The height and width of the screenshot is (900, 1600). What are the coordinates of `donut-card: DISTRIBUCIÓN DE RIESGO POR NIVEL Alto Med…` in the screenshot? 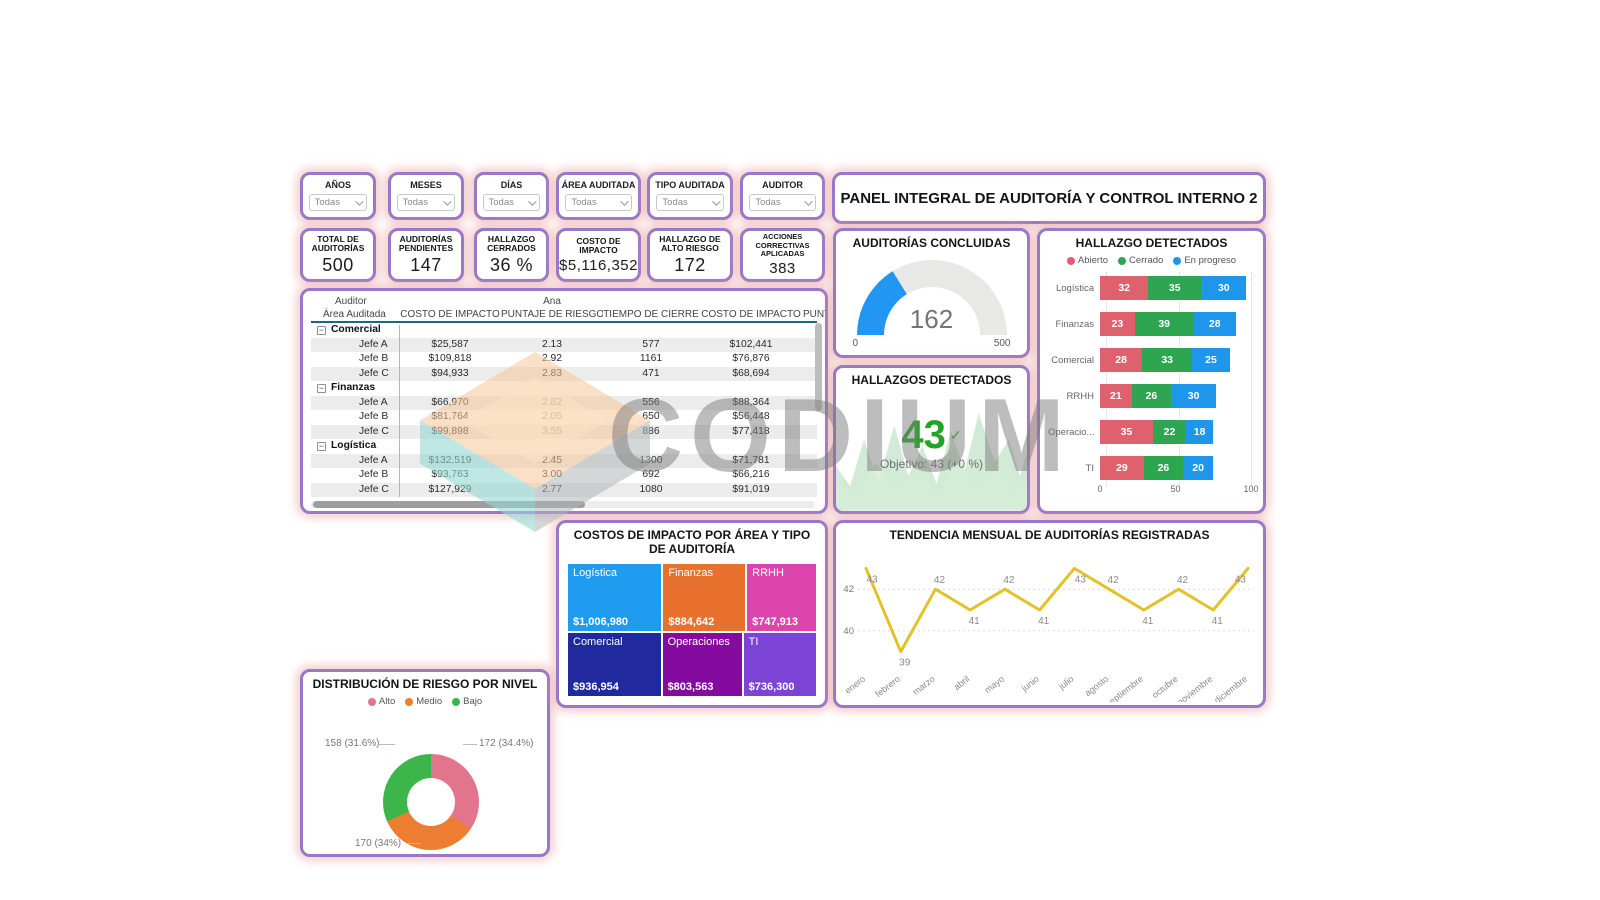 It's located at (425, 763).